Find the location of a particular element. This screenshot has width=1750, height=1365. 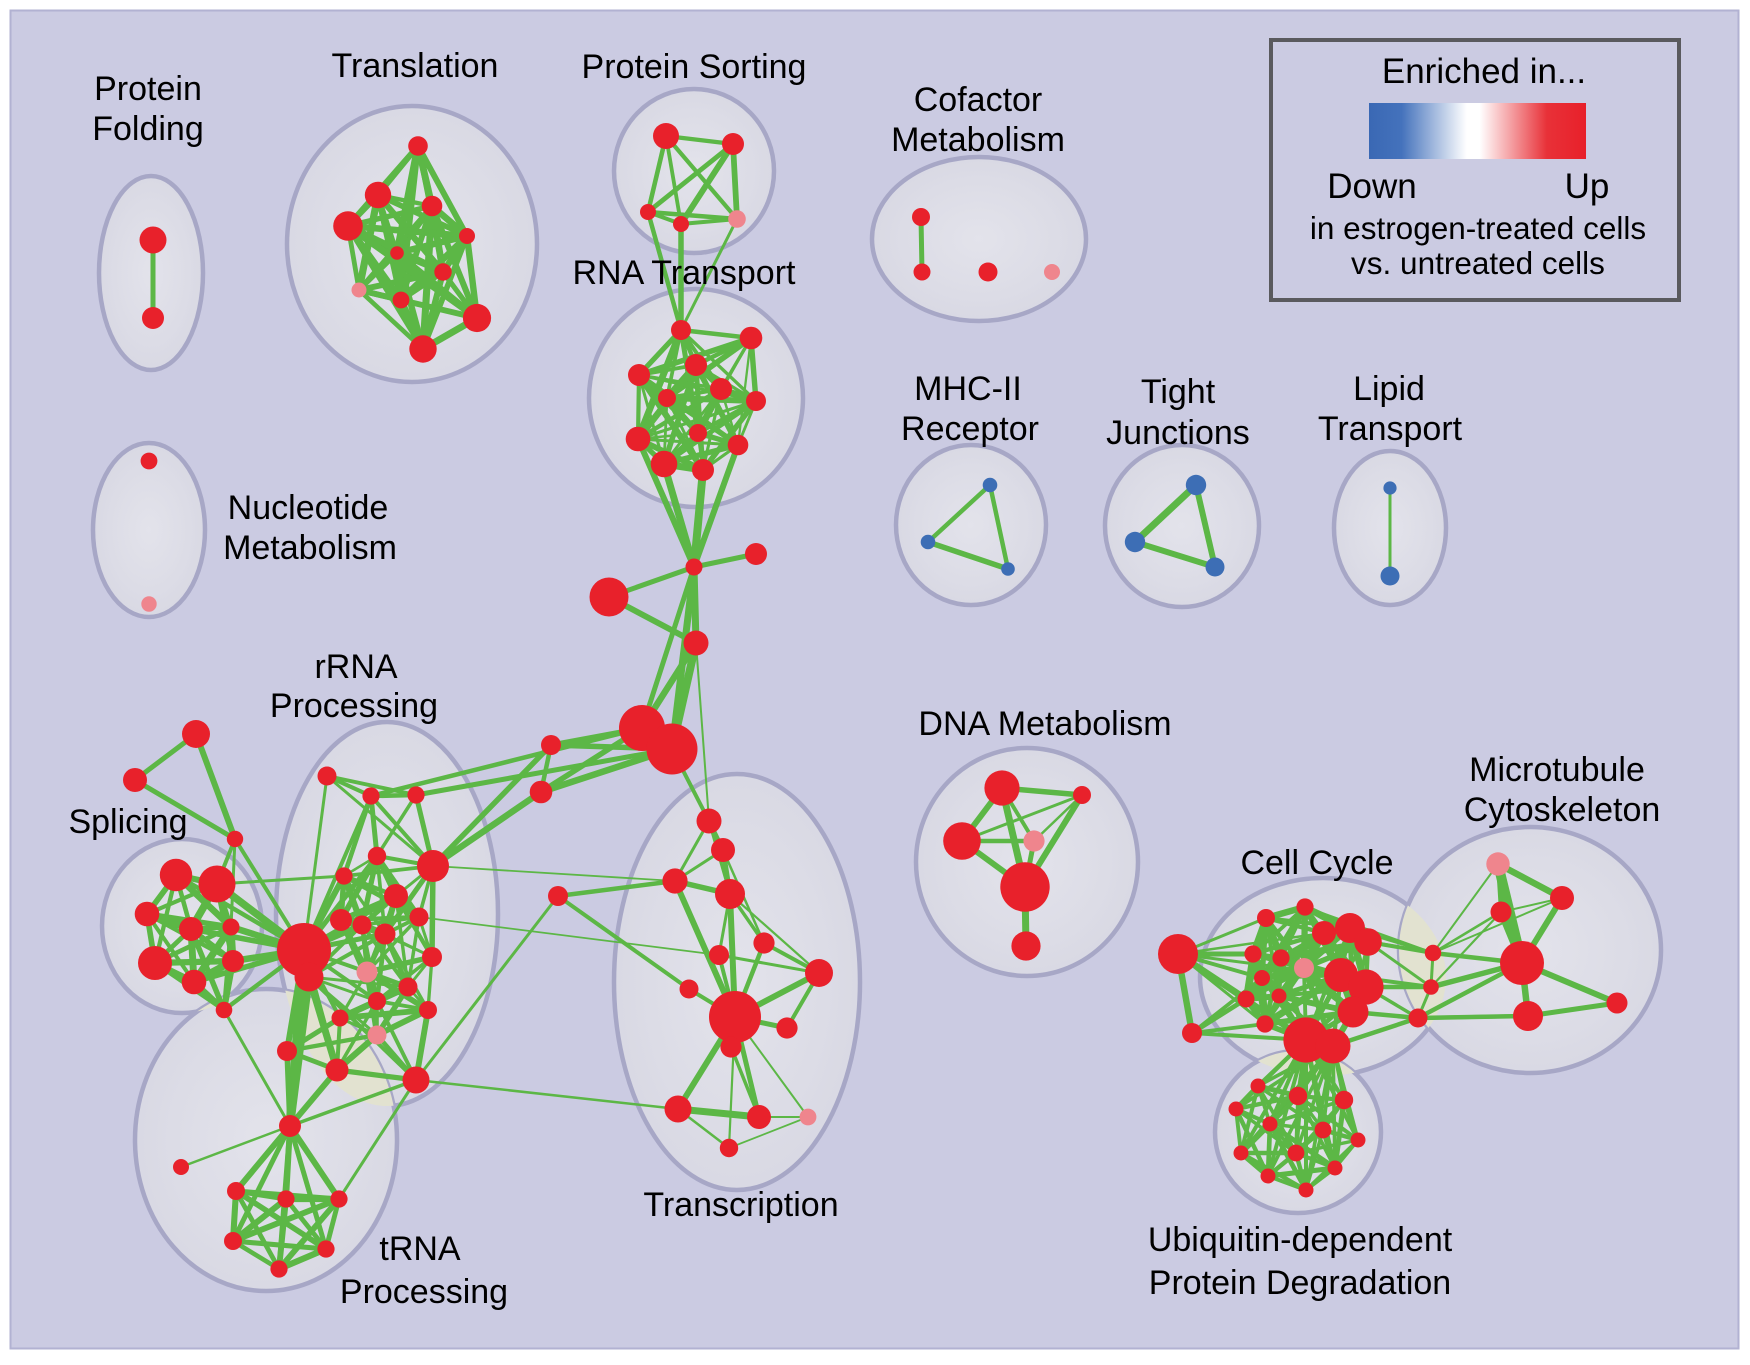

svg-text: vs. untreated cells is located at coordinates (1478, 263).